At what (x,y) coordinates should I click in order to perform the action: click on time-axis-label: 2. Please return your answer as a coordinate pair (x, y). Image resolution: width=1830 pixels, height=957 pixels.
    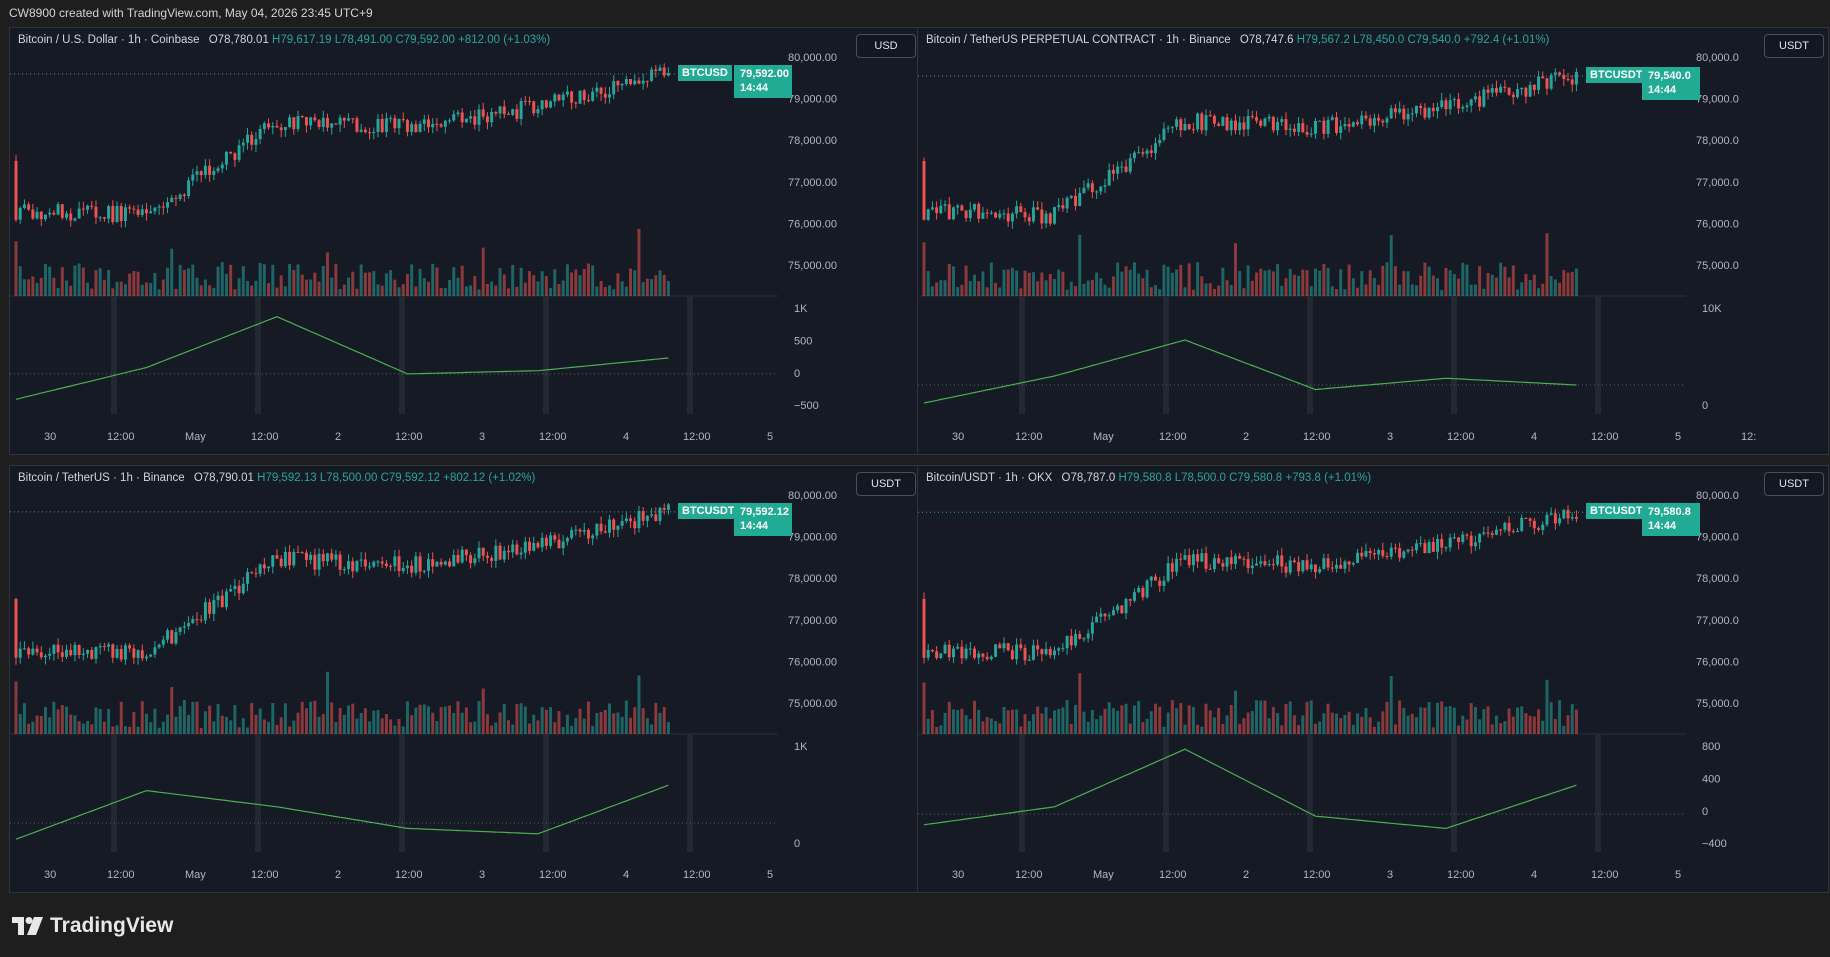
    Looking at the image, I should click on (1246, 875).